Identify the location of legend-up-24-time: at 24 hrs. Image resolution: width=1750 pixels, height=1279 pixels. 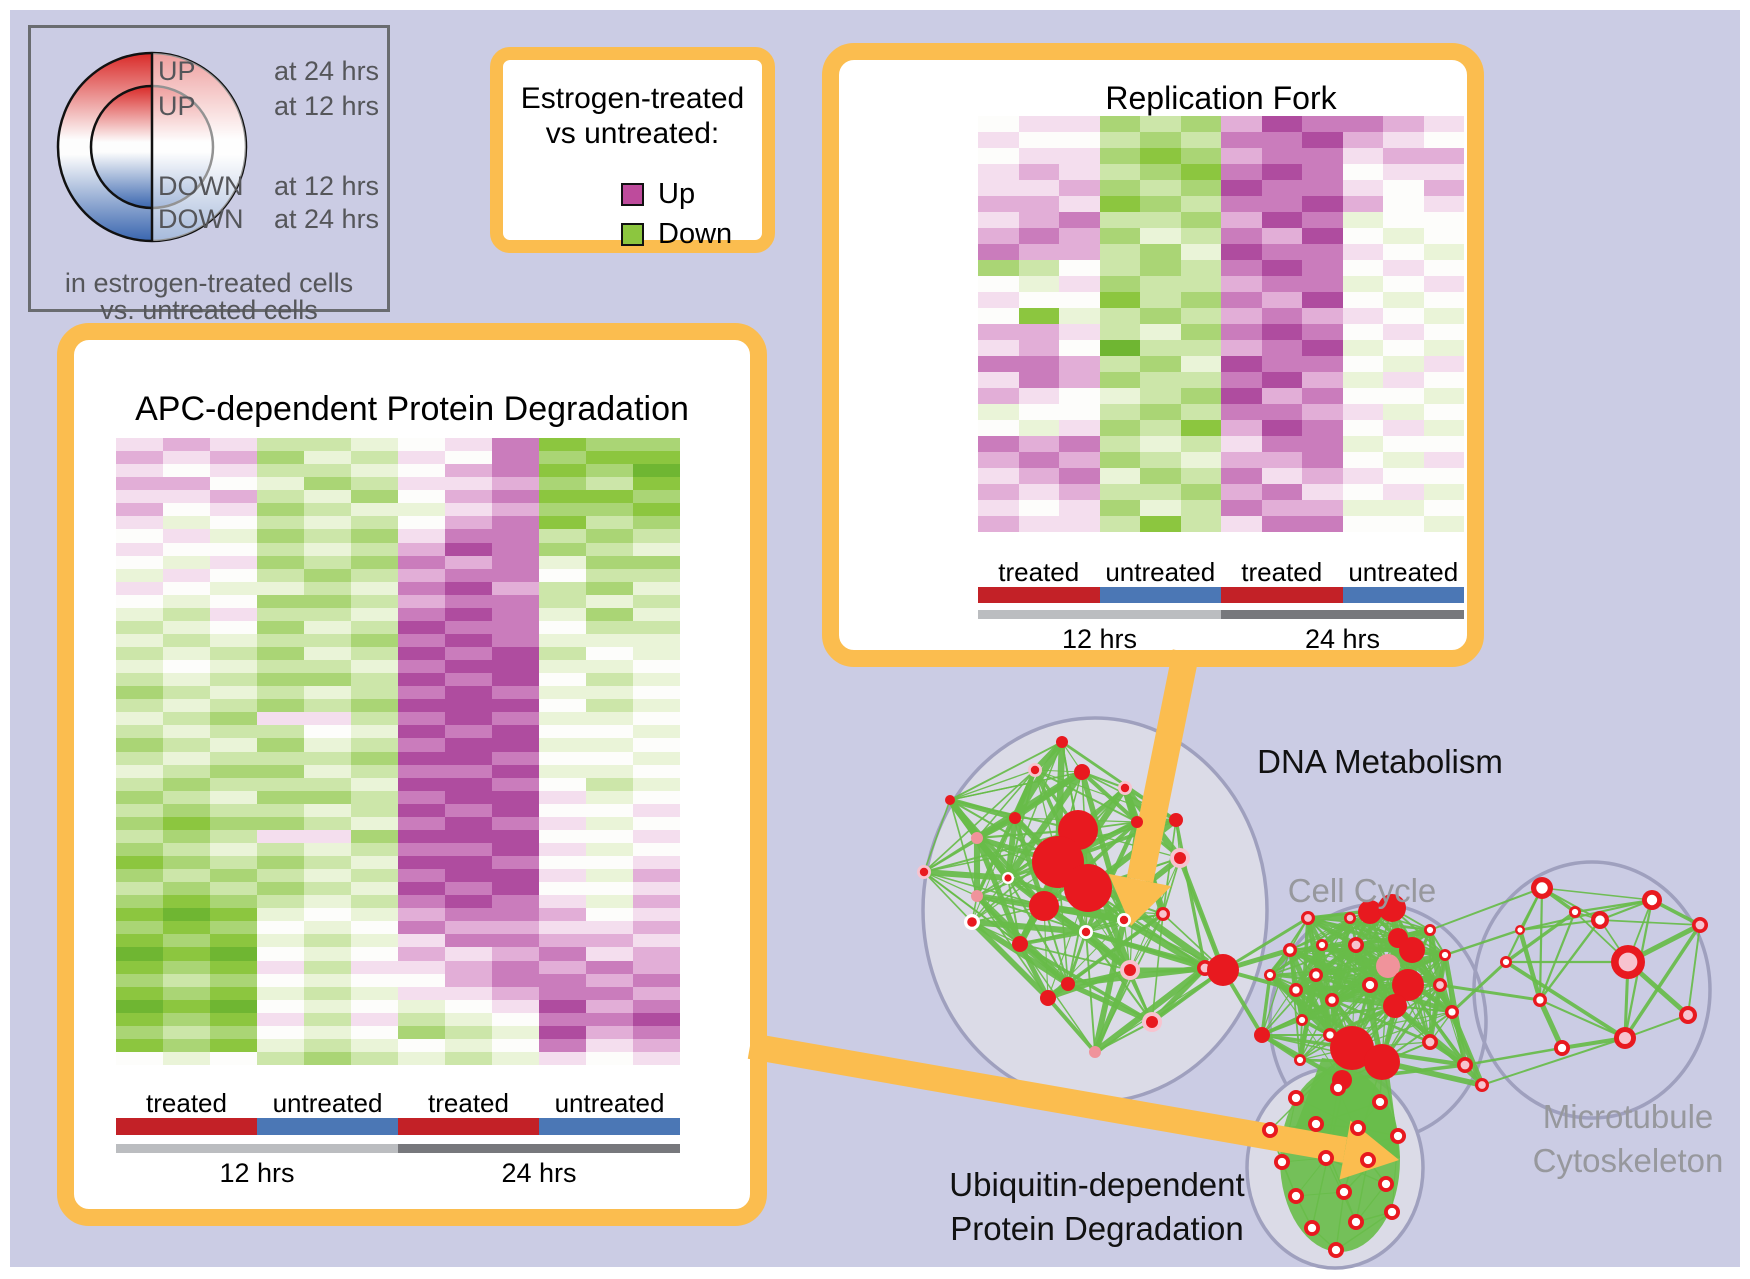
(327, 71).